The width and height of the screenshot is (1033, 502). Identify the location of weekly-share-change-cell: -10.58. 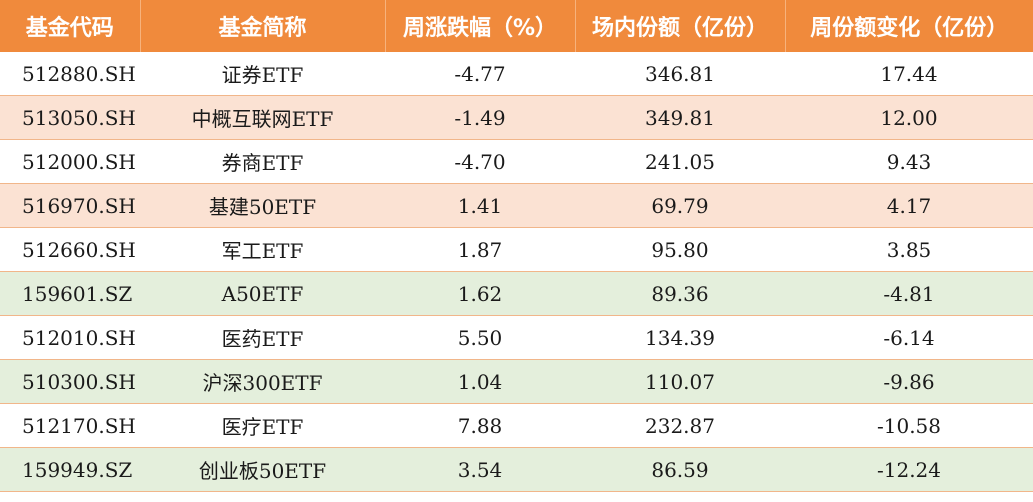
(909, 425).